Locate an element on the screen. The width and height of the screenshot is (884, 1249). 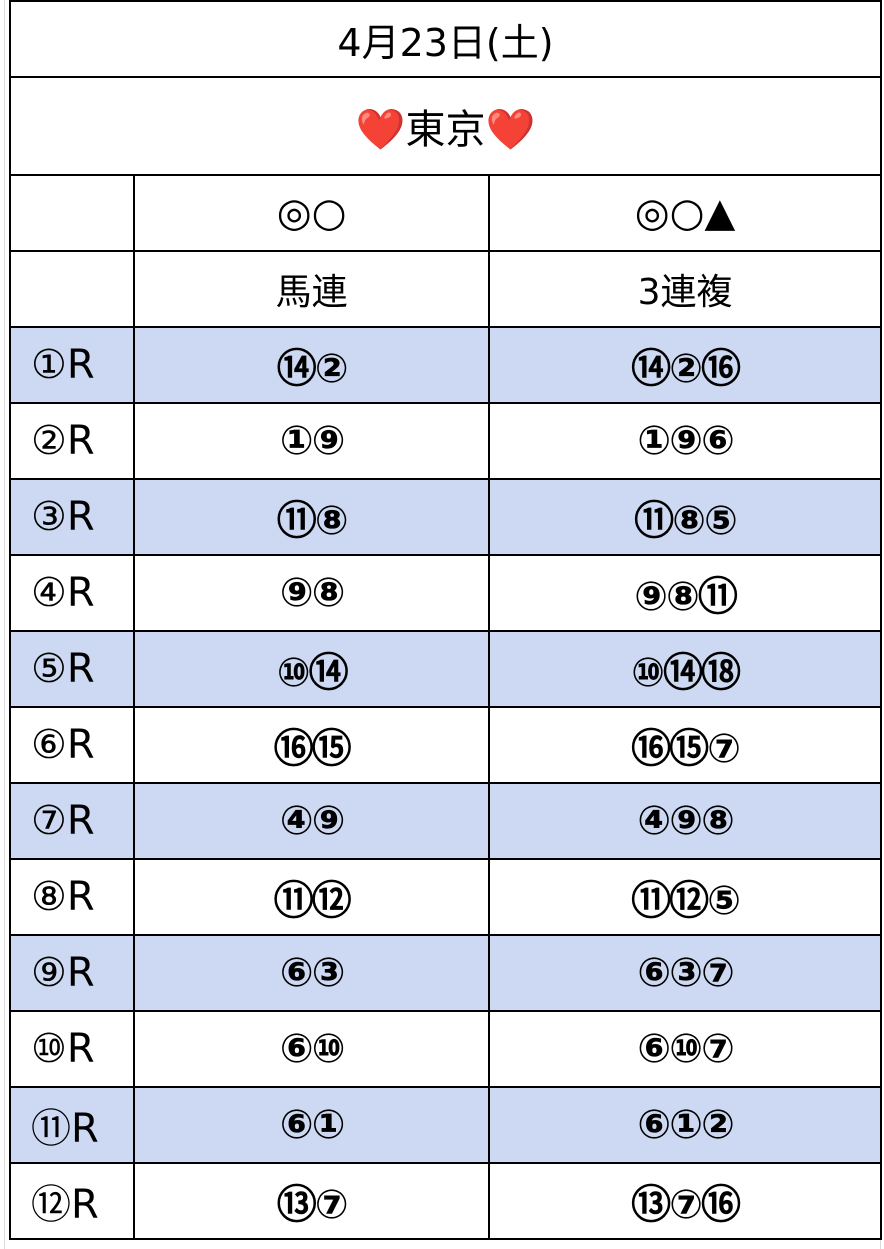
sanrenpuku-cell: ①⑨⑥ is located at coordinates (685, 441).